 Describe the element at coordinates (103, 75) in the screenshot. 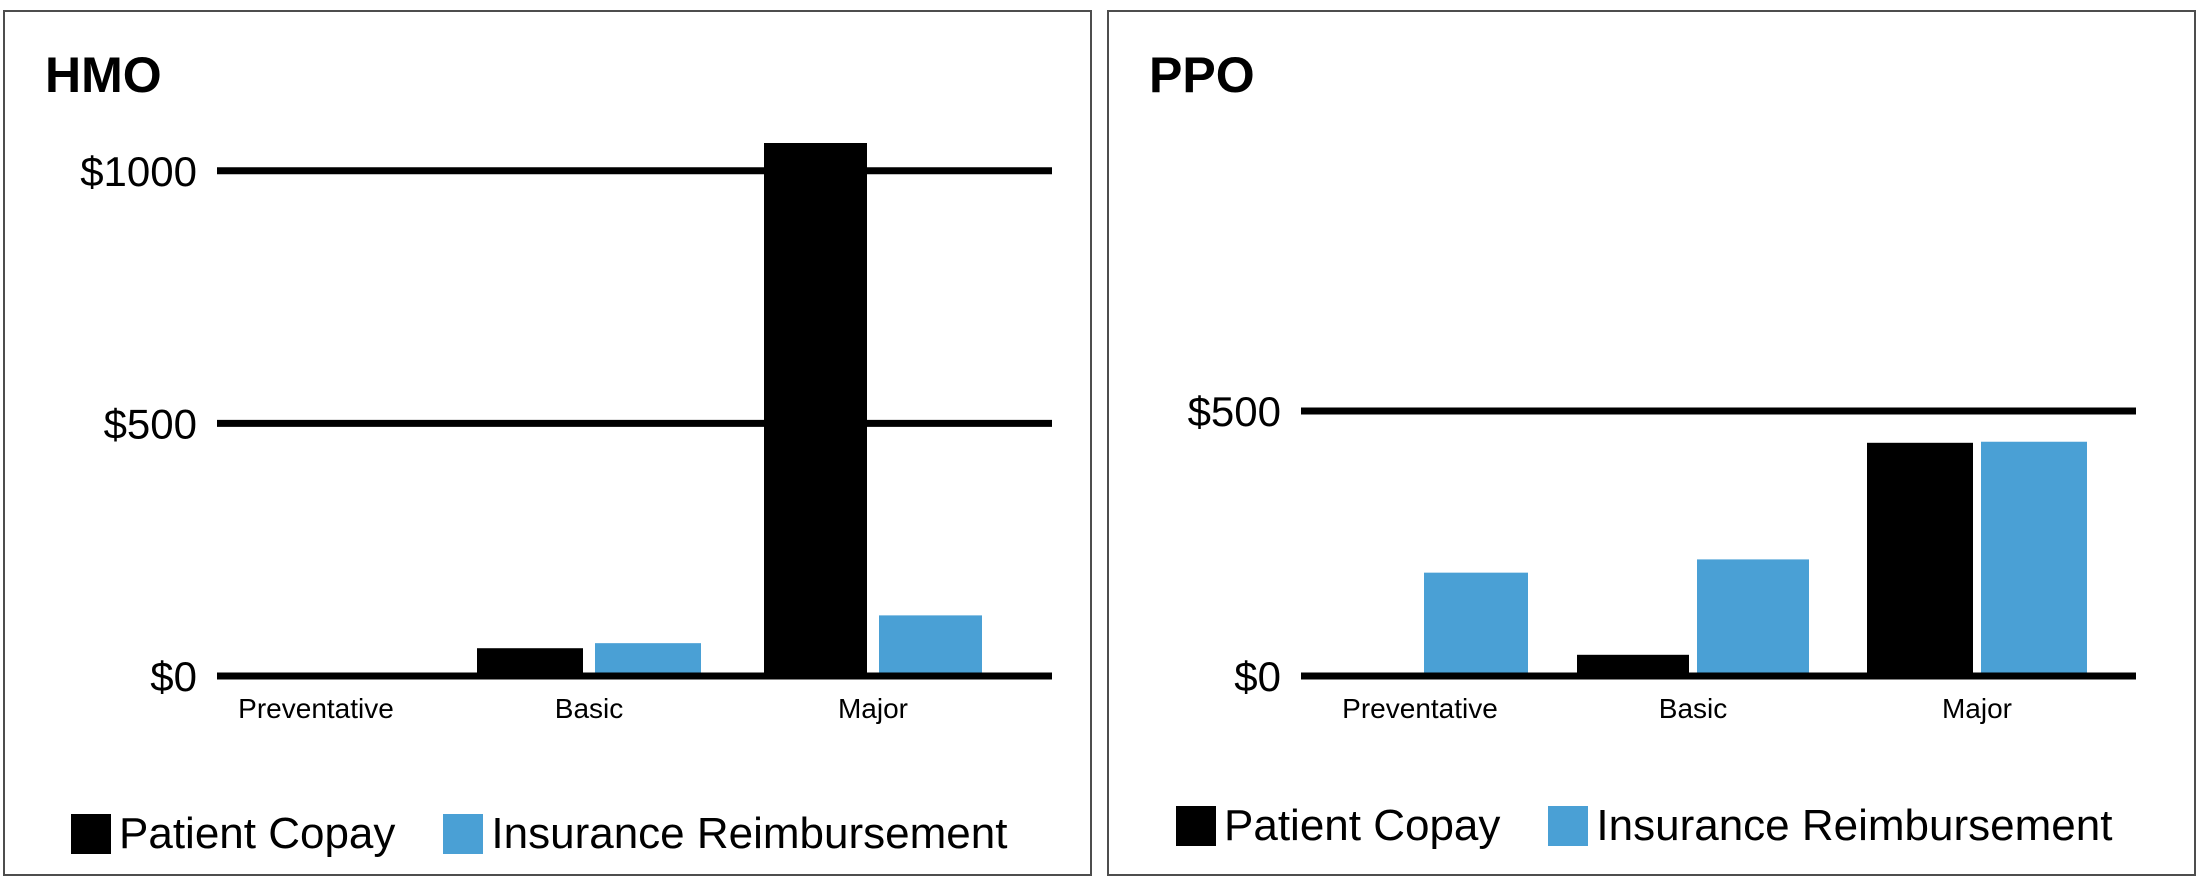

I see `chart-title: HMO` at that location.